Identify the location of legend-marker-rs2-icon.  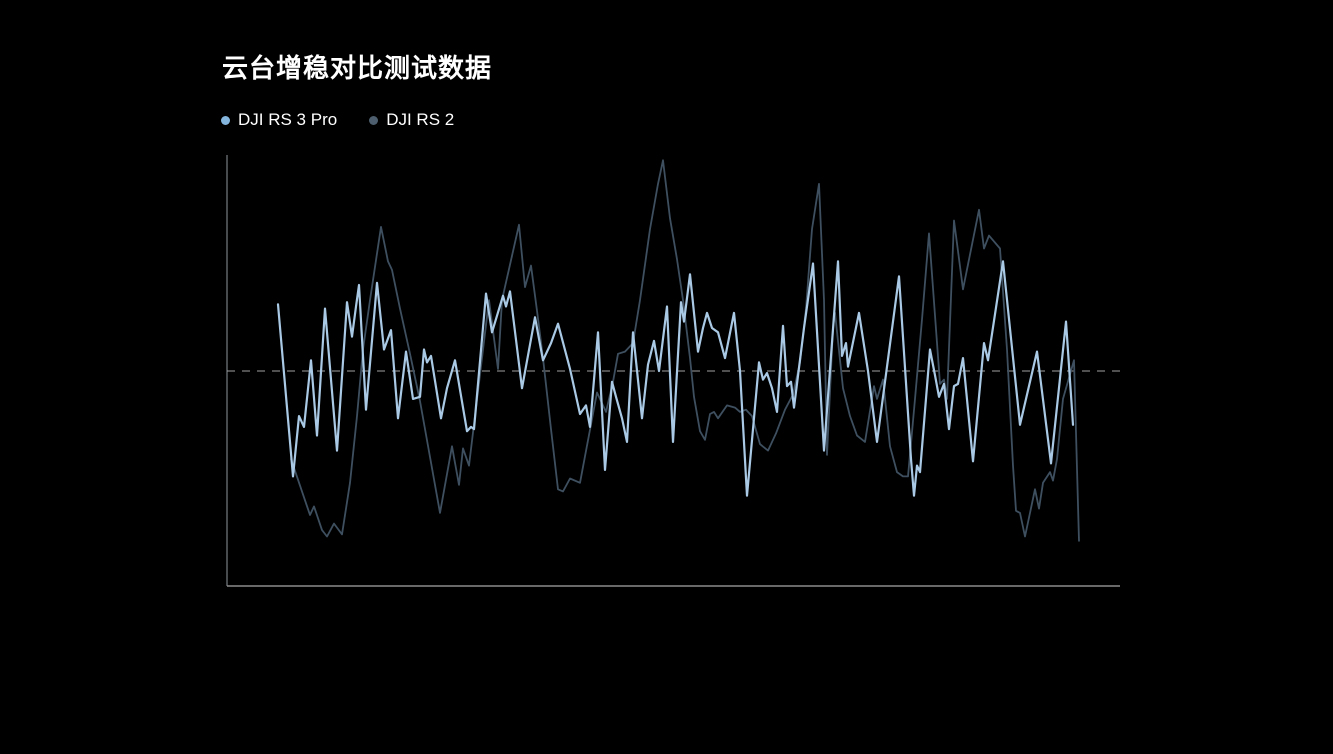
(374, 120).